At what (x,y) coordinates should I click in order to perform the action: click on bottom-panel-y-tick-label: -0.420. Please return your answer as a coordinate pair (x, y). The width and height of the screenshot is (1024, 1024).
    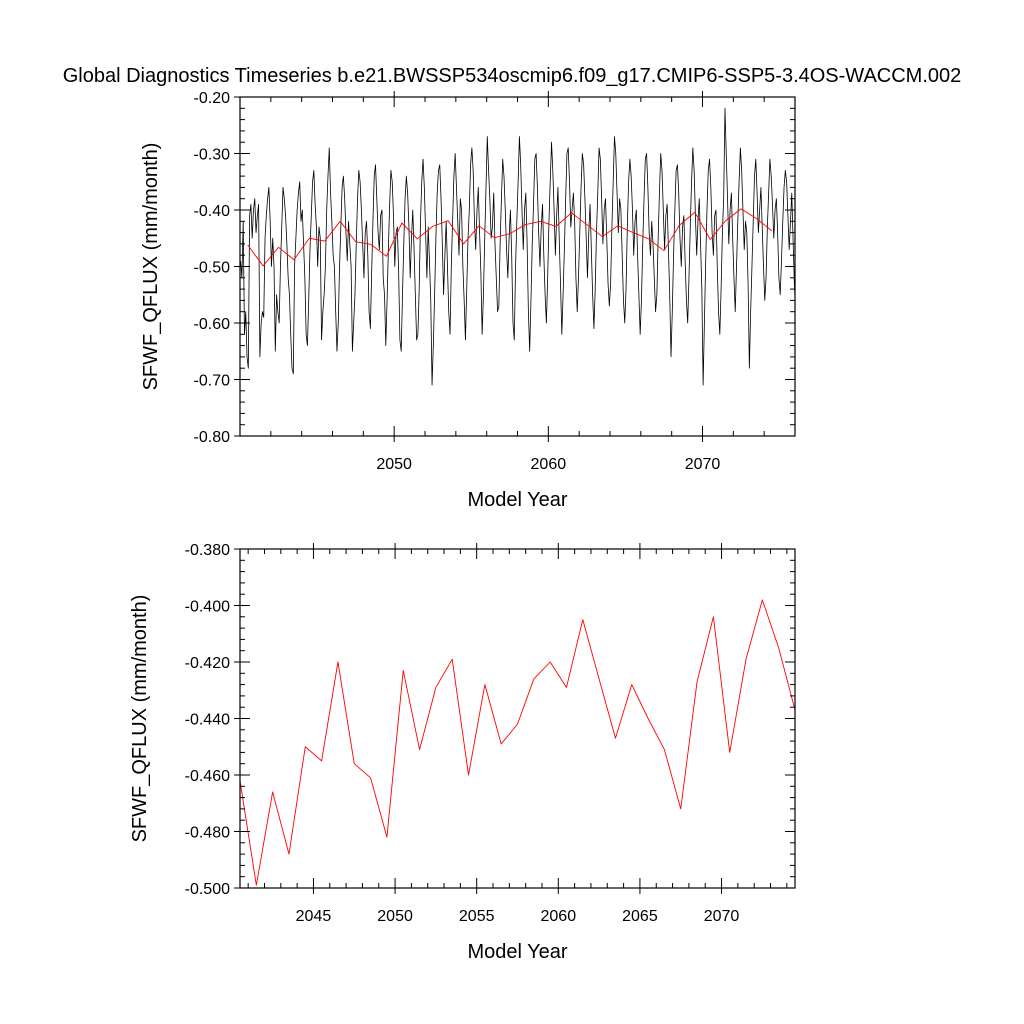
    Looking at the image, I should click on (207, 663).